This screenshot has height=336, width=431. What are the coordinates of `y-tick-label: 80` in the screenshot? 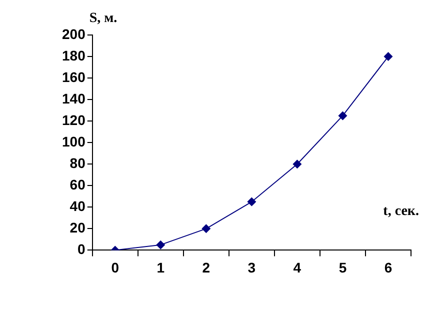 It's located at (78, 162).